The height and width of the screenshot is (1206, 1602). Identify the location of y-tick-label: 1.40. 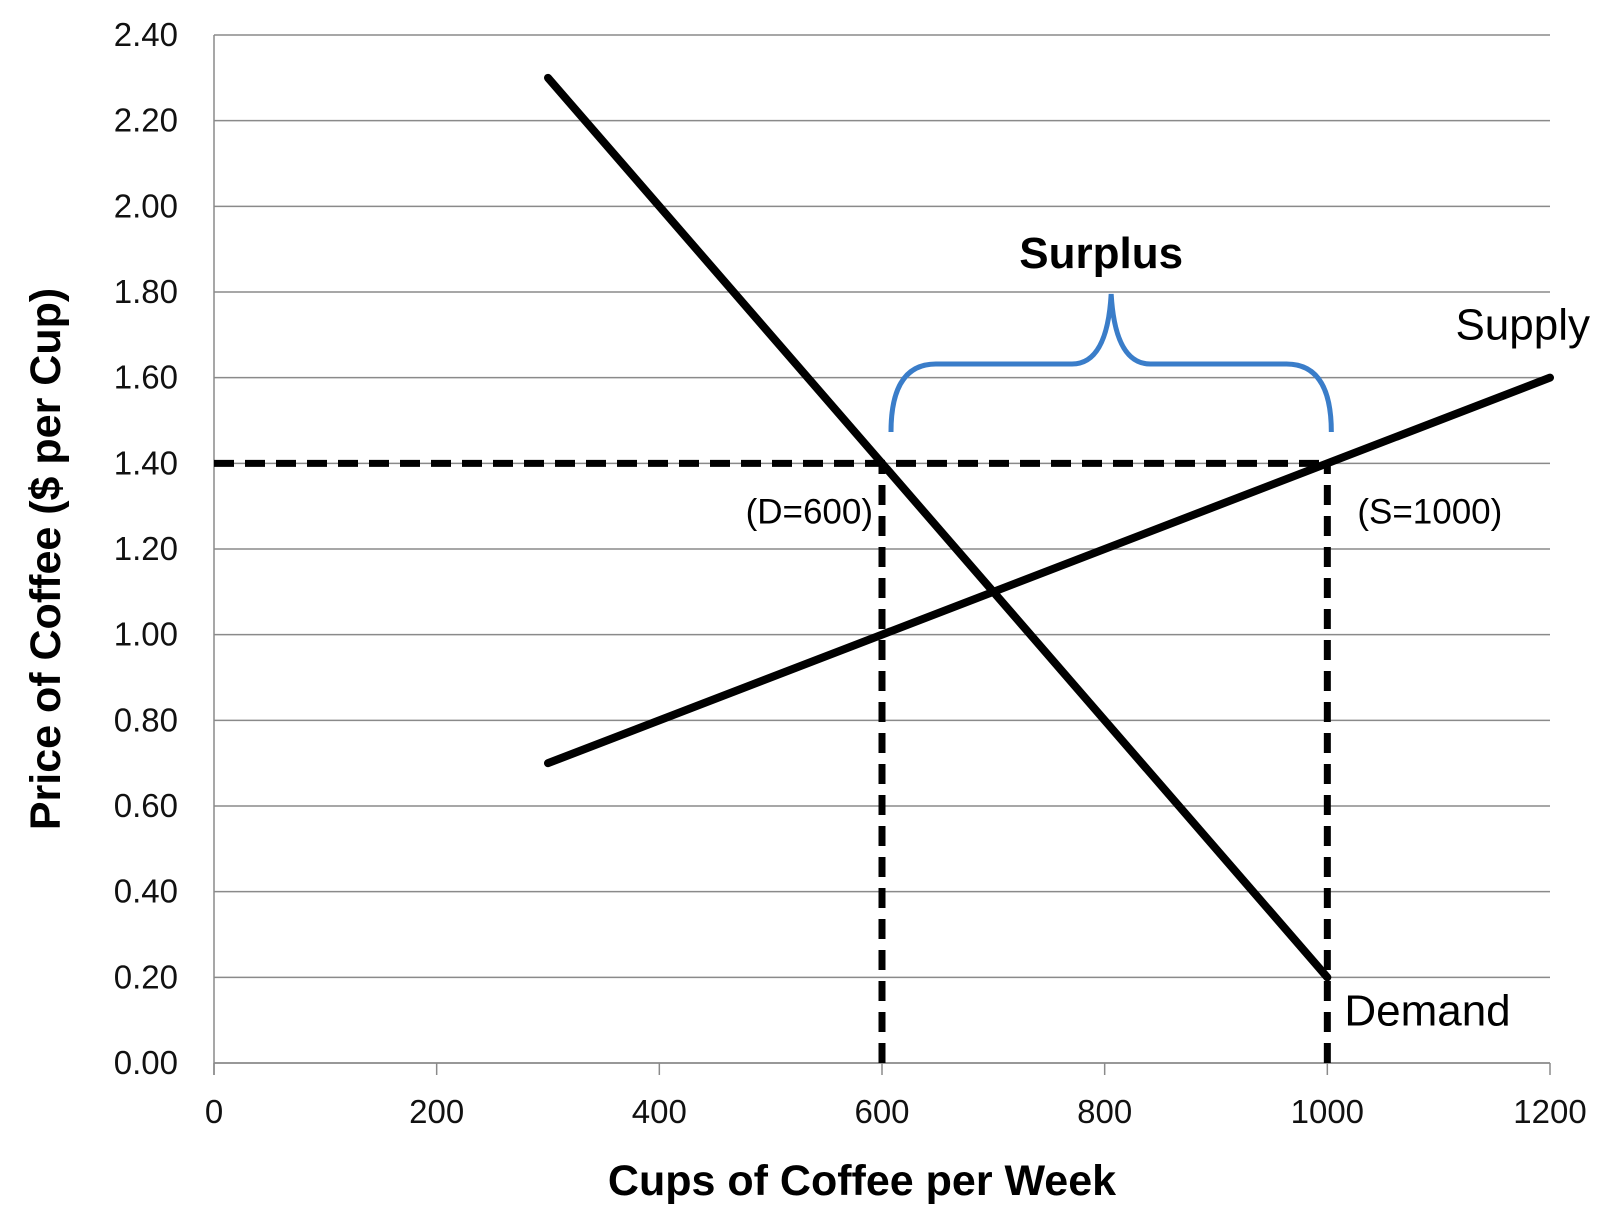
(146, 462).